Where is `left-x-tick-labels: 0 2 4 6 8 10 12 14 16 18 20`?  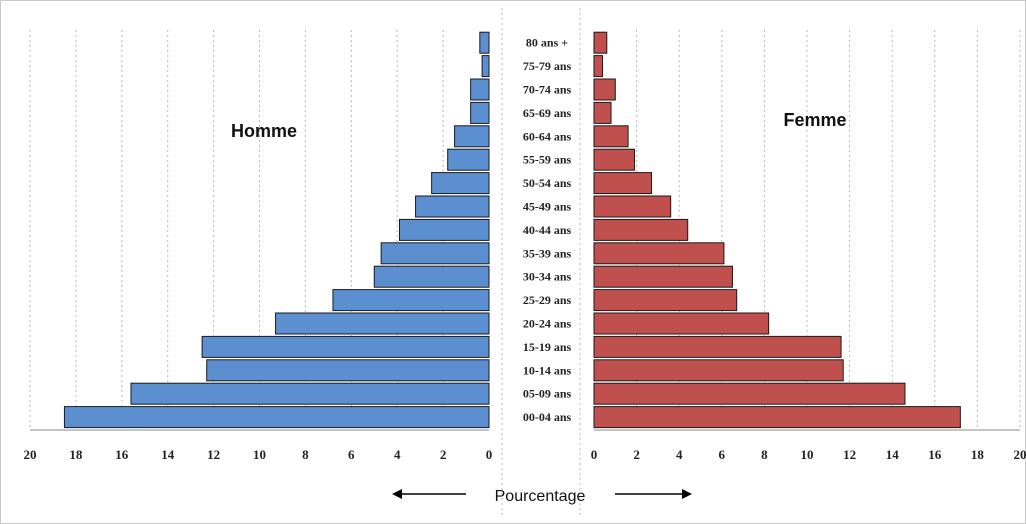
left-x-tick-labels: 0 2 4 6 8 10 12 14 16 18 20 is located at coordinates (258, 454).